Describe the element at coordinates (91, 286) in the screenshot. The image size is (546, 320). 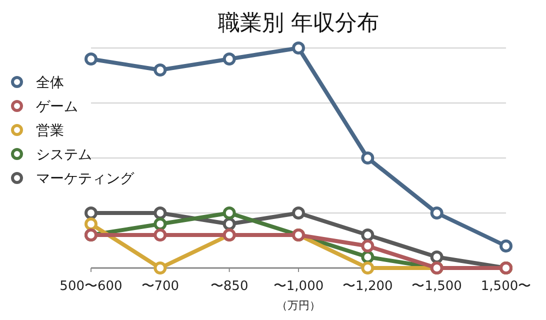
I see `x-tick-label: 500〜600` at that location.